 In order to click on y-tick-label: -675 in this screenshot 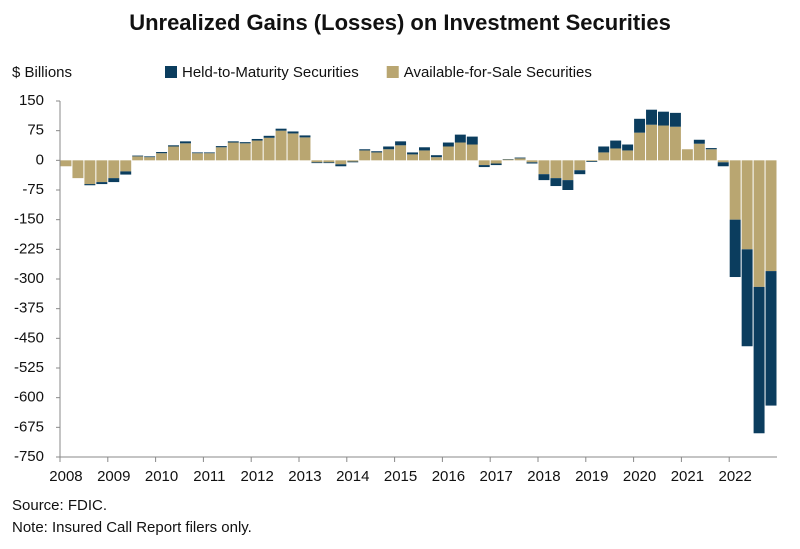, I will do `click(29, 426)`.